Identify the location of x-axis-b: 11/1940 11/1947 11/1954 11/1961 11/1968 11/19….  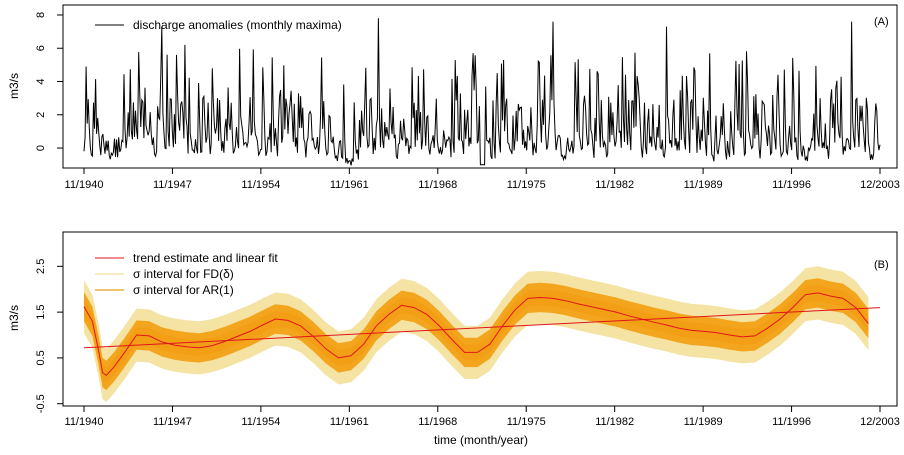
(482, 416).